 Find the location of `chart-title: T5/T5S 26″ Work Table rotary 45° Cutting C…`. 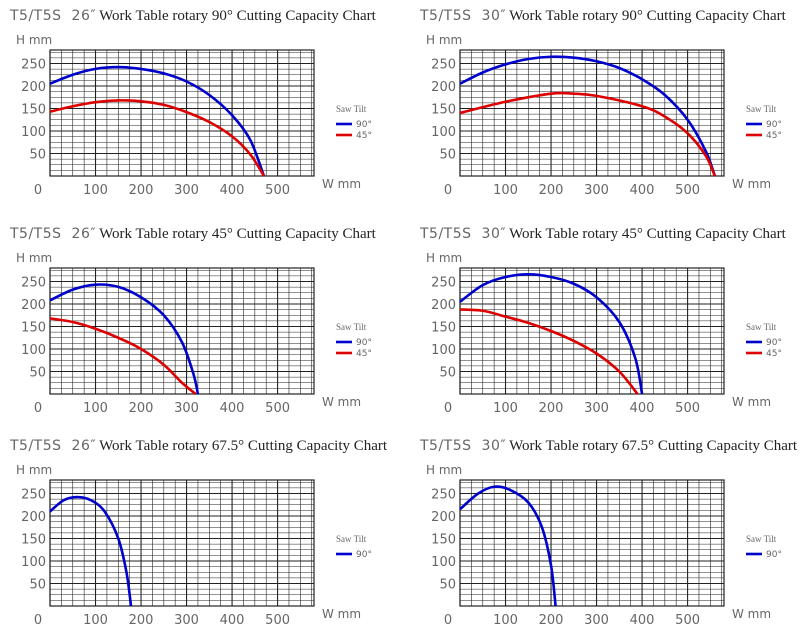

chart-title: T5/T5S 26″ Work Table rotary 45° Cutting C… is located at coordinates (193, 234).